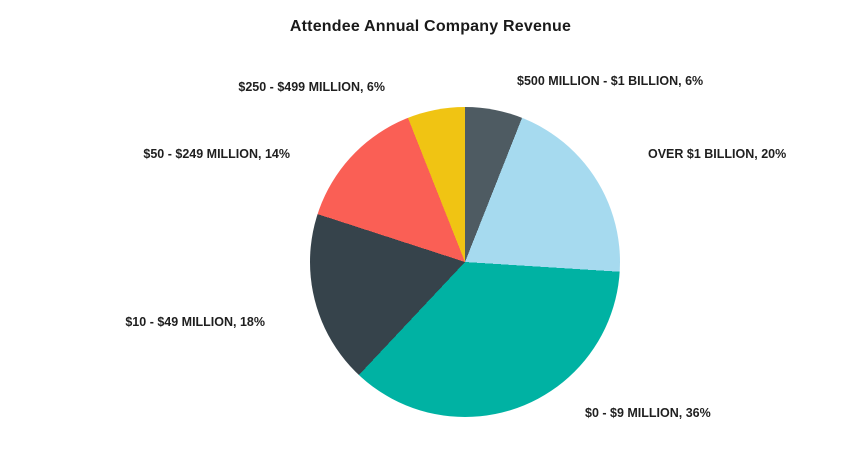 This screenshot has width=861, height=468. Describe the element at coordinates (648, 413) in the screenshot. I see `slice-label-0-9m: $0 - $9 MILLION, 36%` at that location.